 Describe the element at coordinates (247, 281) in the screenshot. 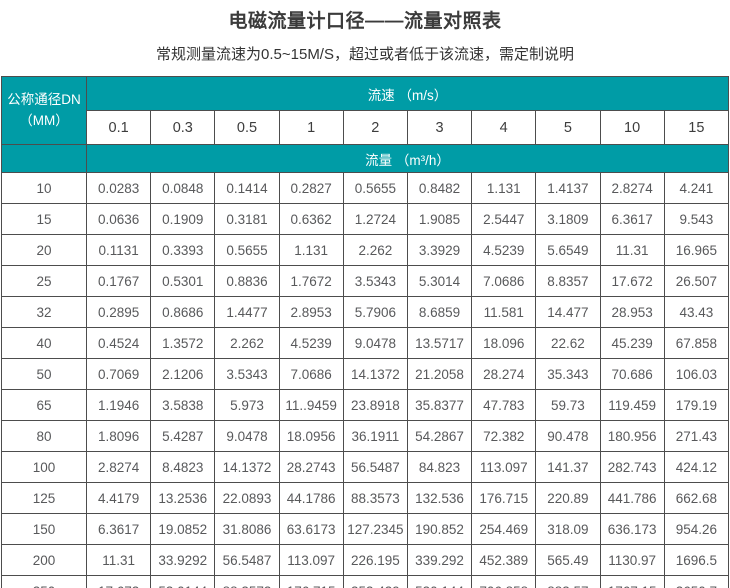

I see `flow-value-cell: 0.8836` at that location.